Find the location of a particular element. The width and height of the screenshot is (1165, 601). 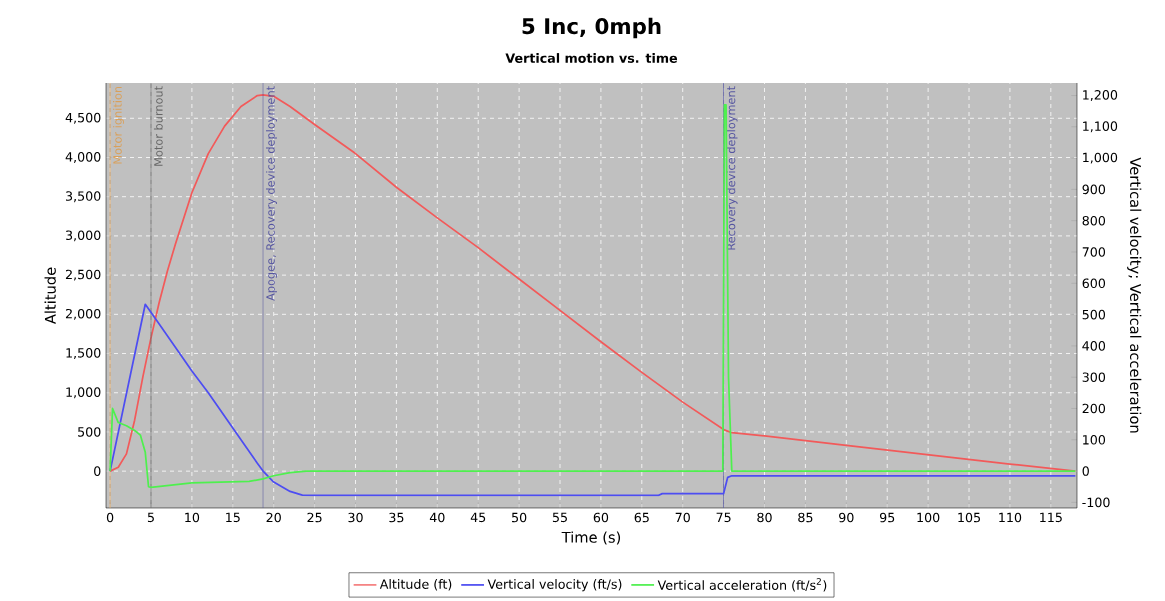

y2-tick-label: 300 is located at coordinates (1094, 377).